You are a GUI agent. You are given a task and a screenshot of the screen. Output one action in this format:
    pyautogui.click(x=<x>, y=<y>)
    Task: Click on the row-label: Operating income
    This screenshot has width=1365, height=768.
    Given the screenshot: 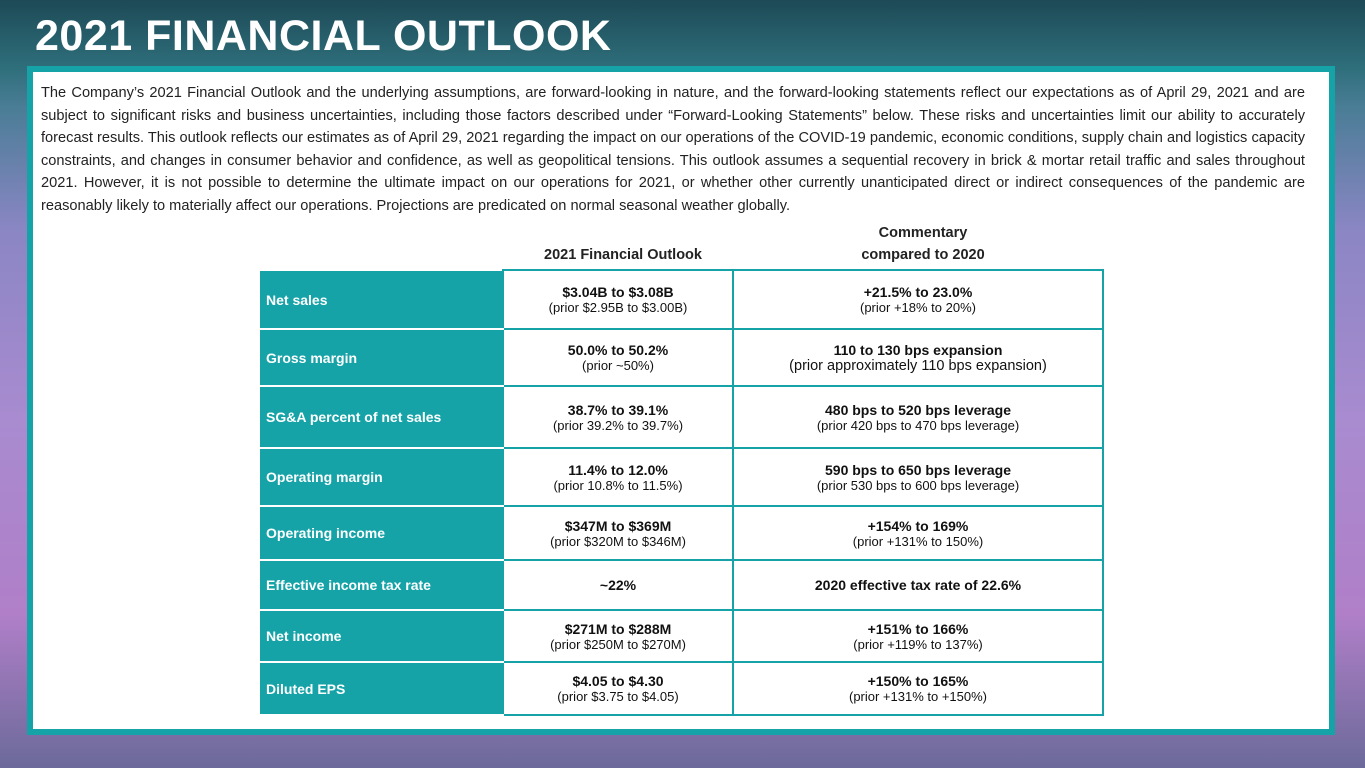 What is the action you would take?
    pyautogui.click(x=382, y=533)
    